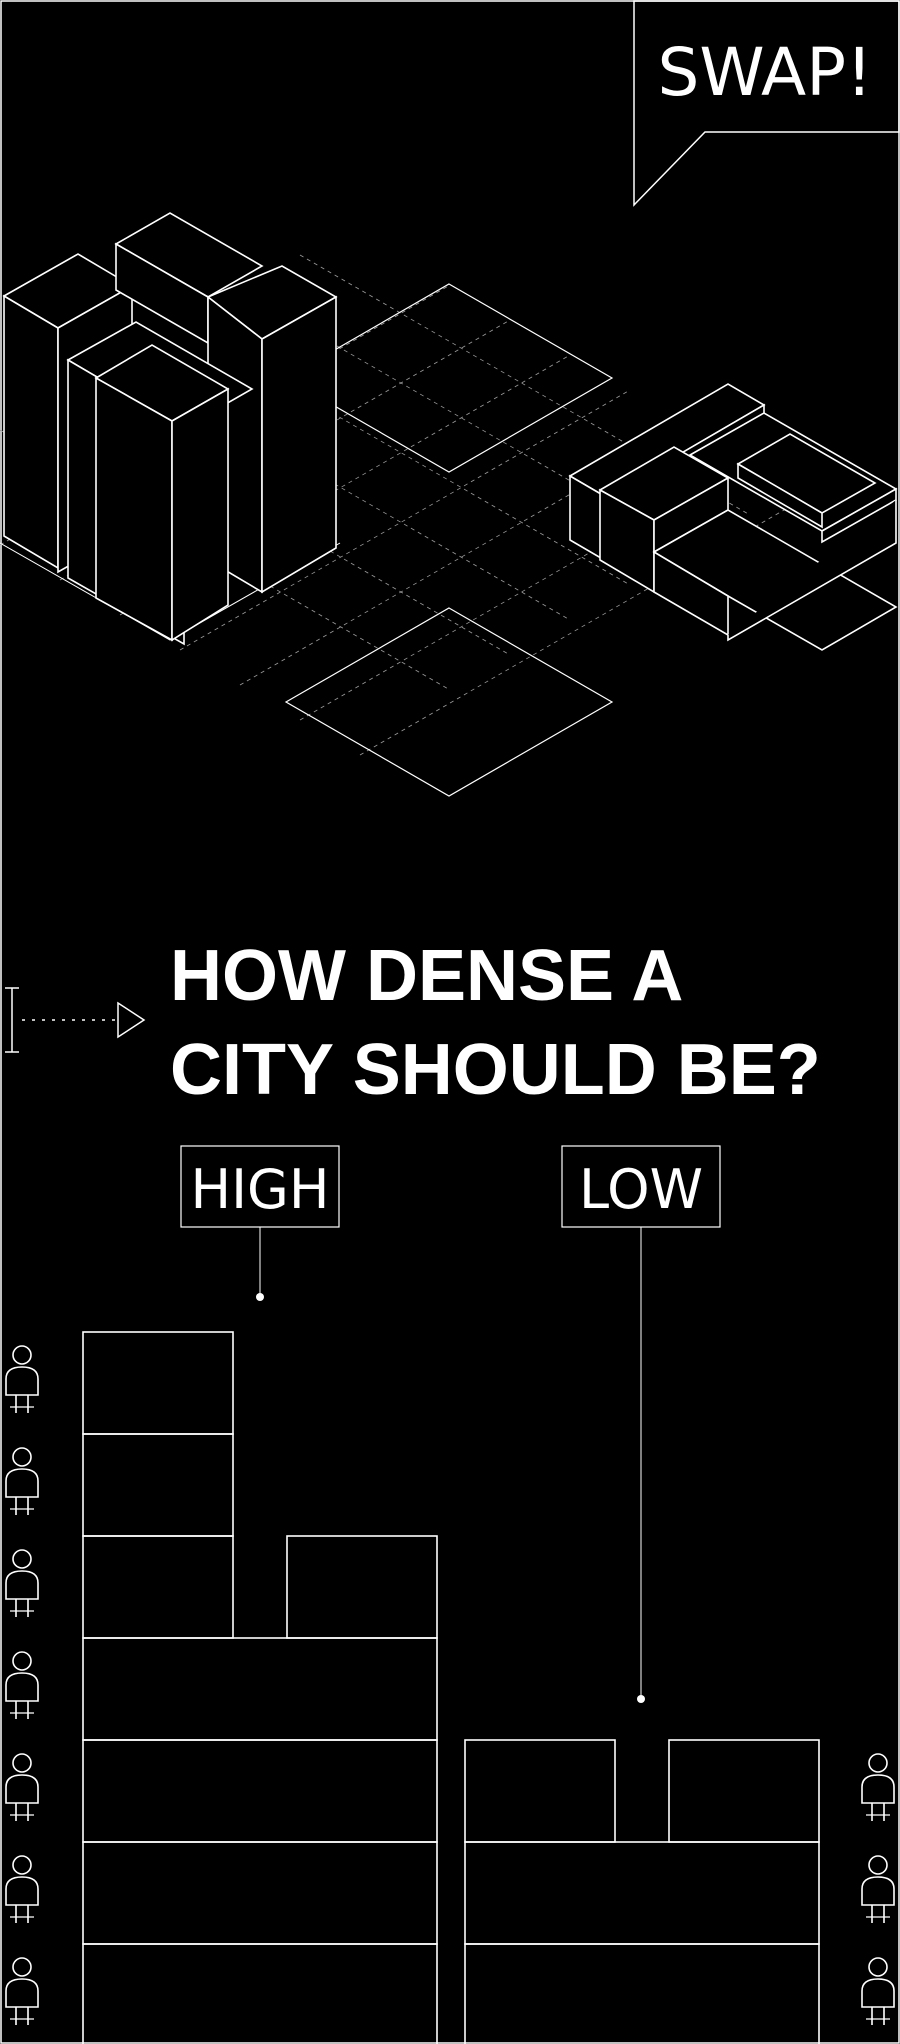  What do you see at coordinates (260, 1189) in the screenshot?
I see `high-label-text: HIGH` at bounding box center [260, 1189].